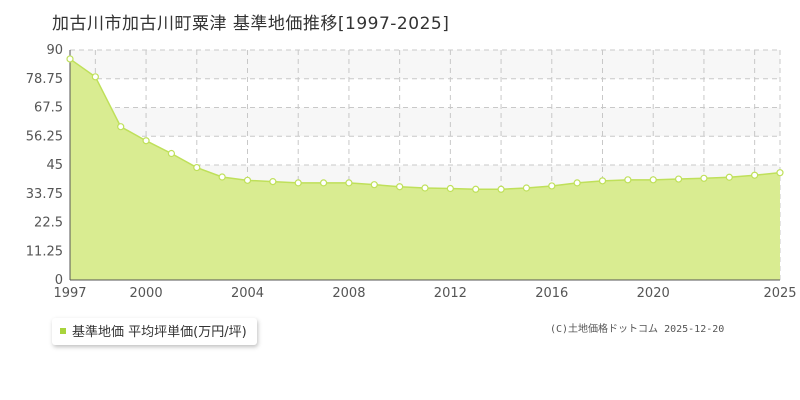  What do you see at coordinates (653, 293) in the screenshot?
I see `x-tick-label: 2020` at bounding box center [653, 293].